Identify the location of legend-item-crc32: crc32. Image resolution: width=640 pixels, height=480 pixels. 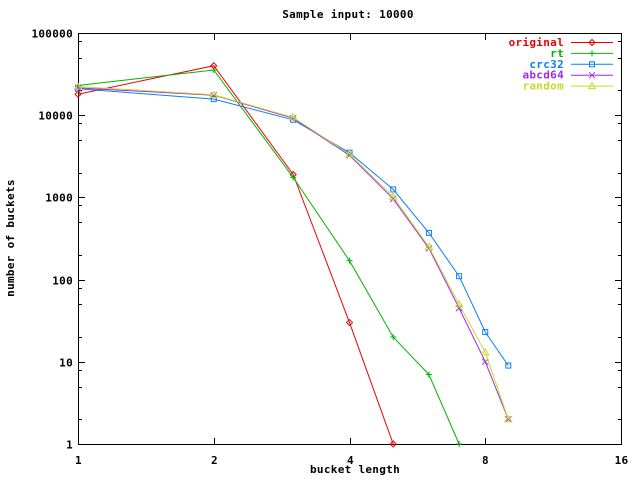
(571, 64).